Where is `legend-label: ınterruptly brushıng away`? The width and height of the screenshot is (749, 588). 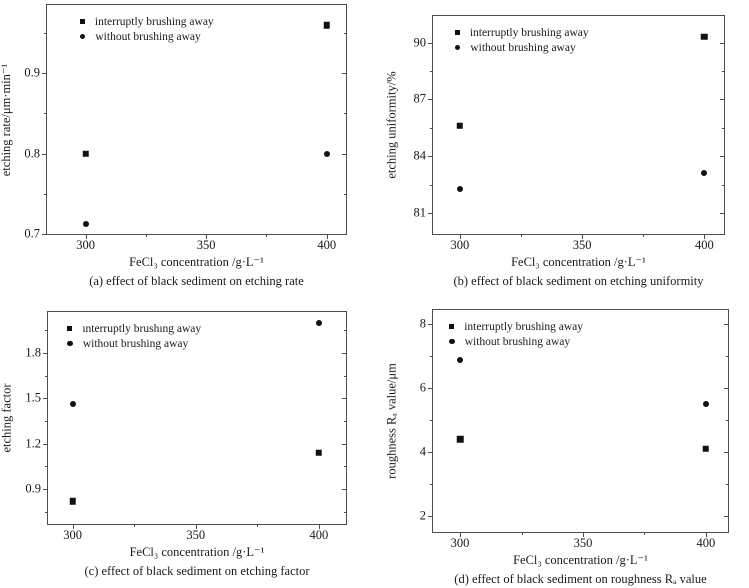
legend-label: ınterruptly brushıng away is located at coordinates (142, 328).